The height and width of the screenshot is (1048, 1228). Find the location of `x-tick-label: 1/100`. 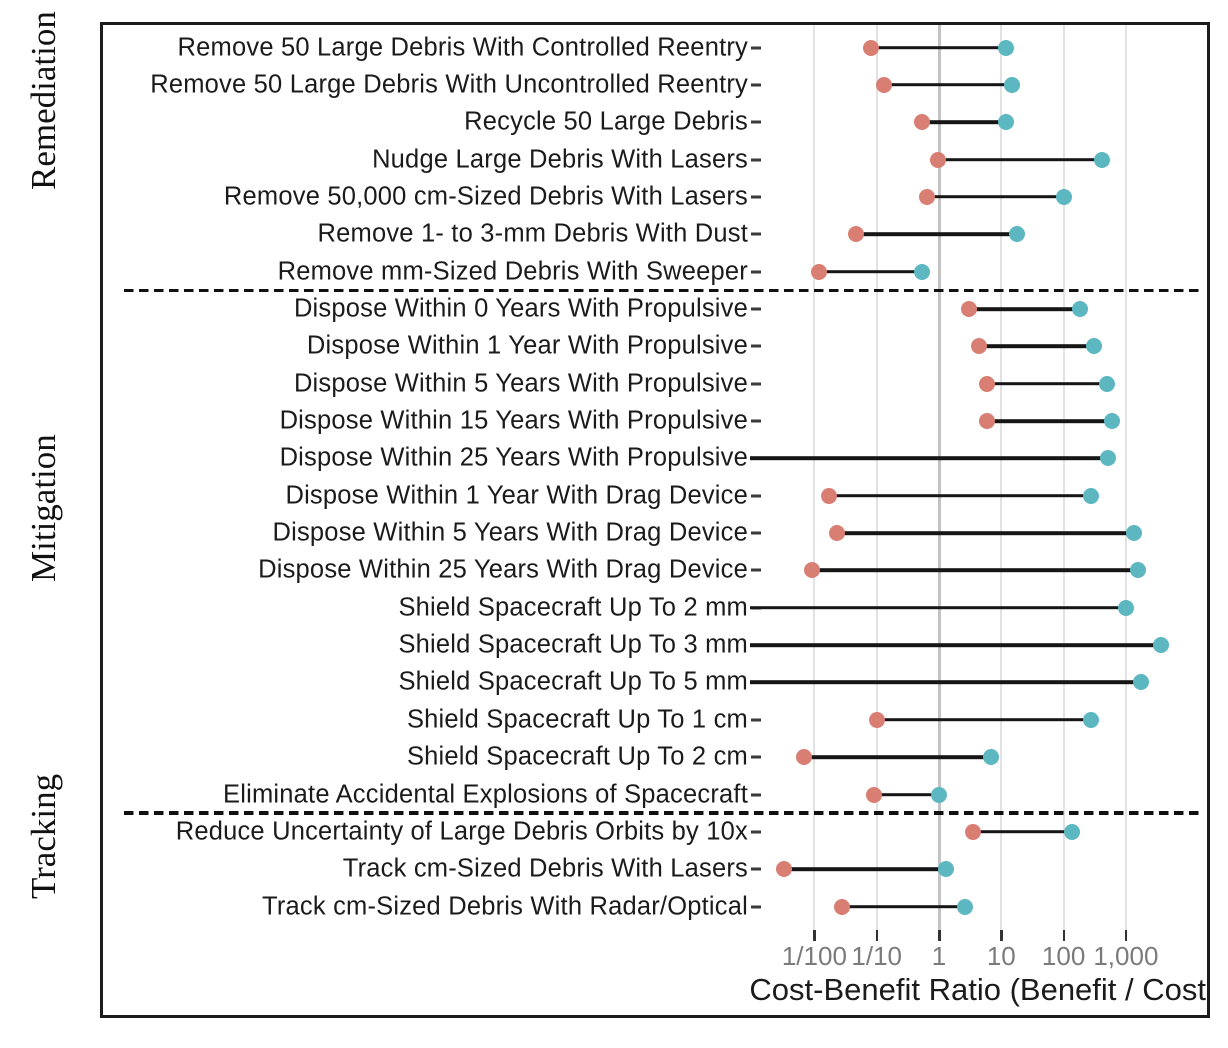

x-tick-label: 1/100 is located at coordinates (814, 956).